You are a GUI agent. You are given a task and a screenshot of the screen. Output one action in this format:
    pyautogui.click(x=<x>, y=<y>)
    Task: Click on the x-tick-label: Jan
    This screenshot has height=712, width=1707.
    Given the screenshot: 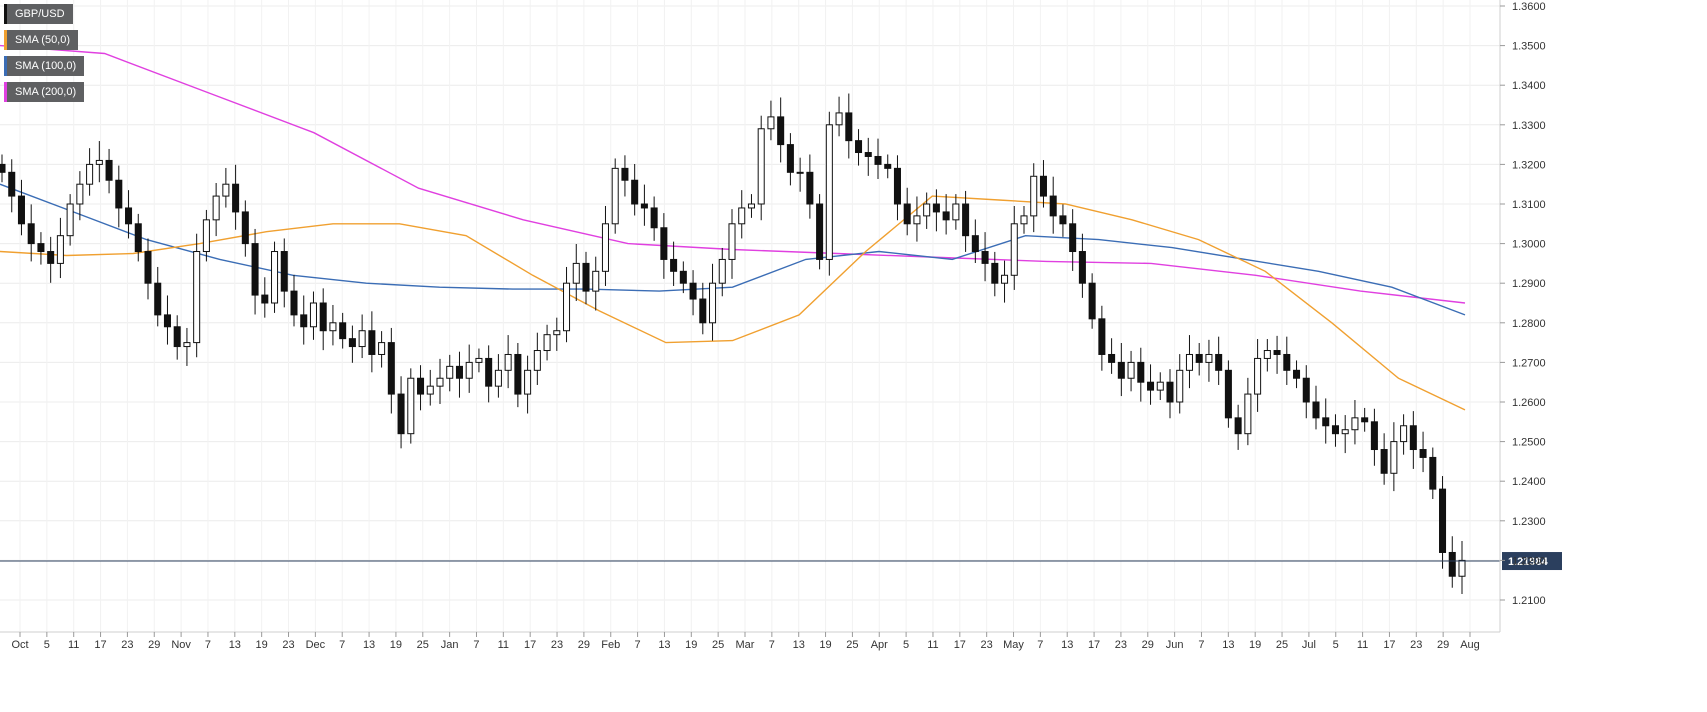 What is the action you would take?
    pyautogui.click(x=450, y=645)
    